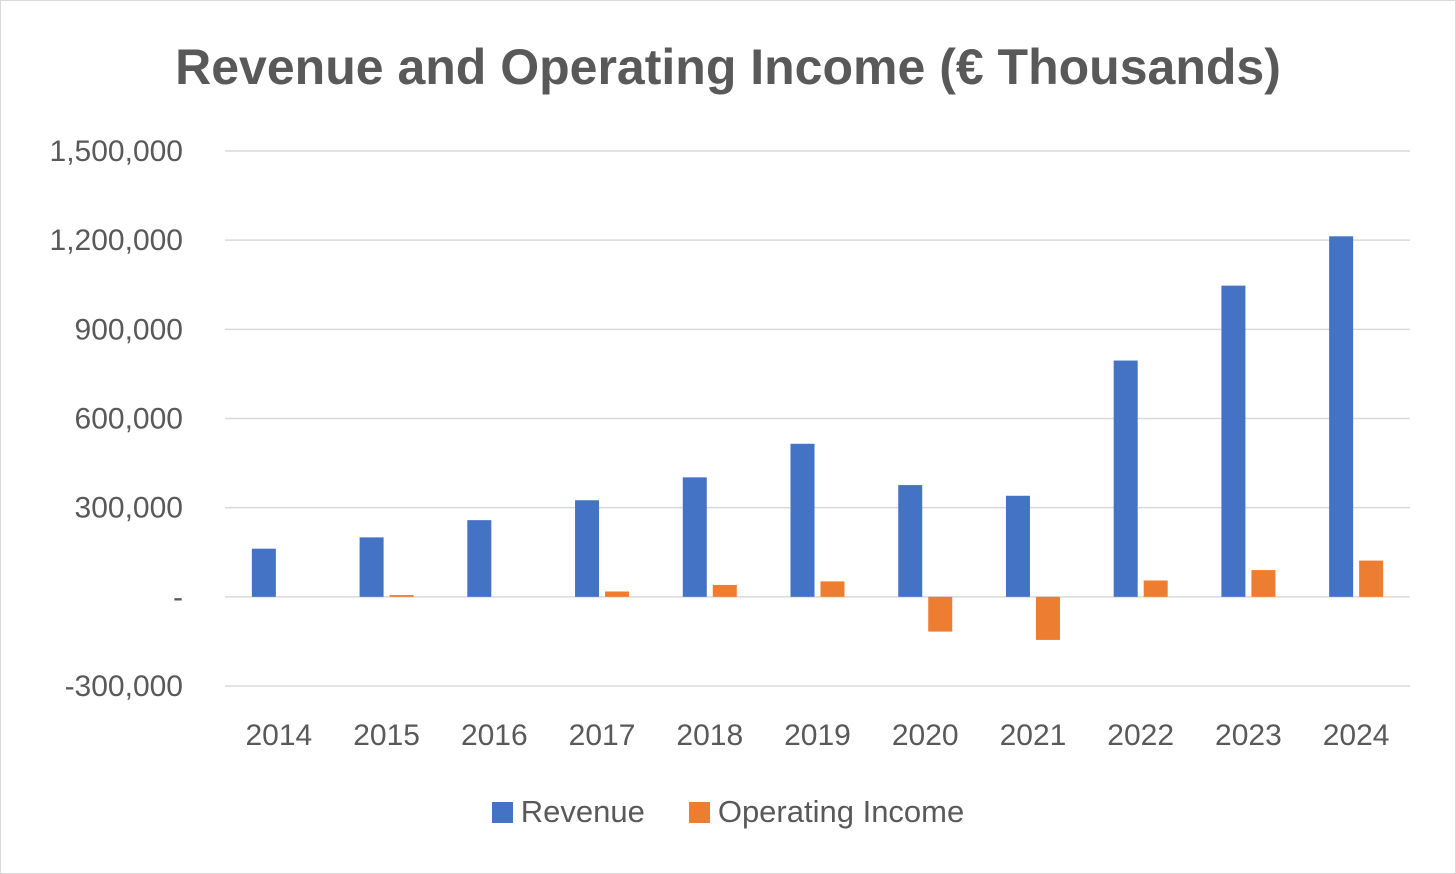 The image size is (1456, 874). What do you see at coordinates (278, 735) in the screenshot?
I see `x-tick-label: 2014` at bounding box center [278, 735].